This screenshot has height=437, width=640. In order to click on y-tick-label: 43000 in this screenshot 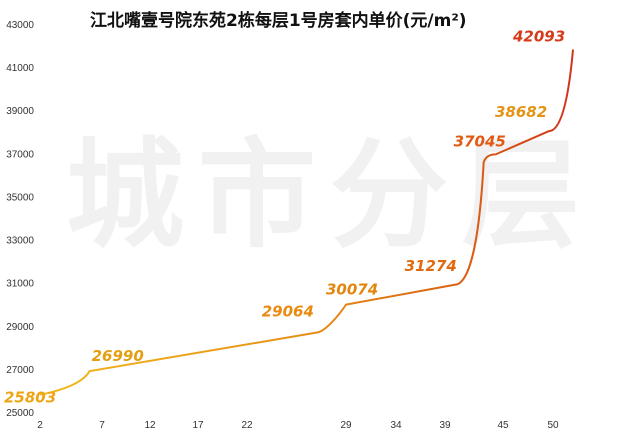, I will do `click(20, 25)`.